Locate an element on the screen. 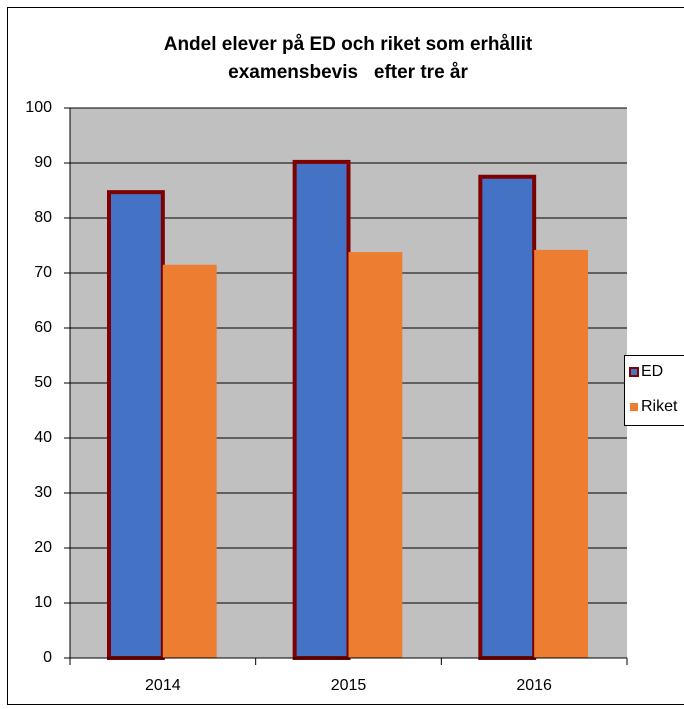 The width and height of the screenshot is (684, 709). x-tick-label: 2014 is located at coordinates (163, 685).